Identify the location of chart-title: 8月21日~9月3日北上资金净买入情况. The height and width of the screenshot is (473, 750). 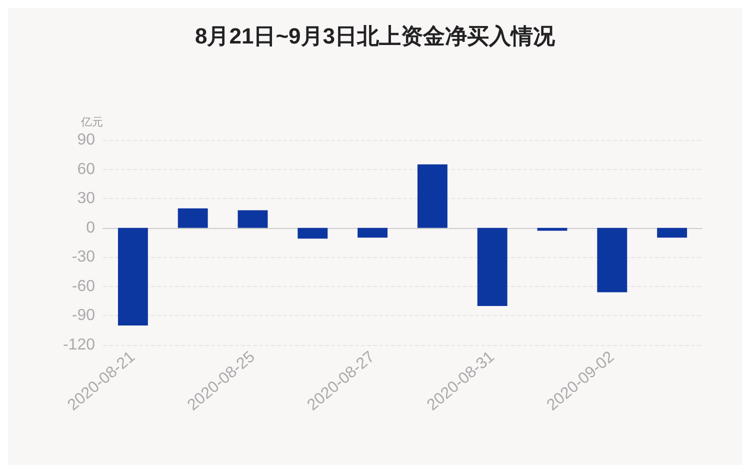
(375, 36).